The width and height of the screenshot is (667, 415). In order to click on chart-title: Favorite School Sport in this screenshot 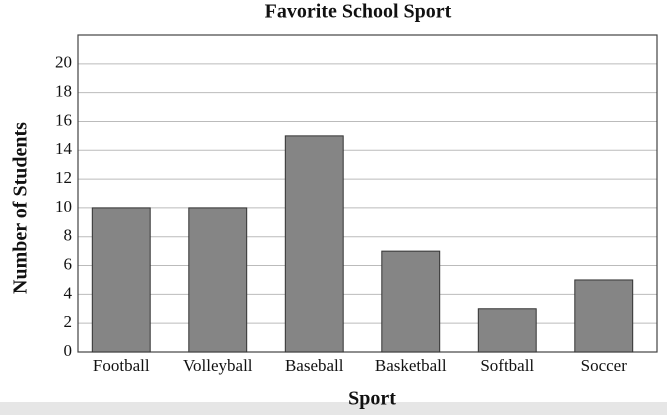, I will do `click(358, 12)`.